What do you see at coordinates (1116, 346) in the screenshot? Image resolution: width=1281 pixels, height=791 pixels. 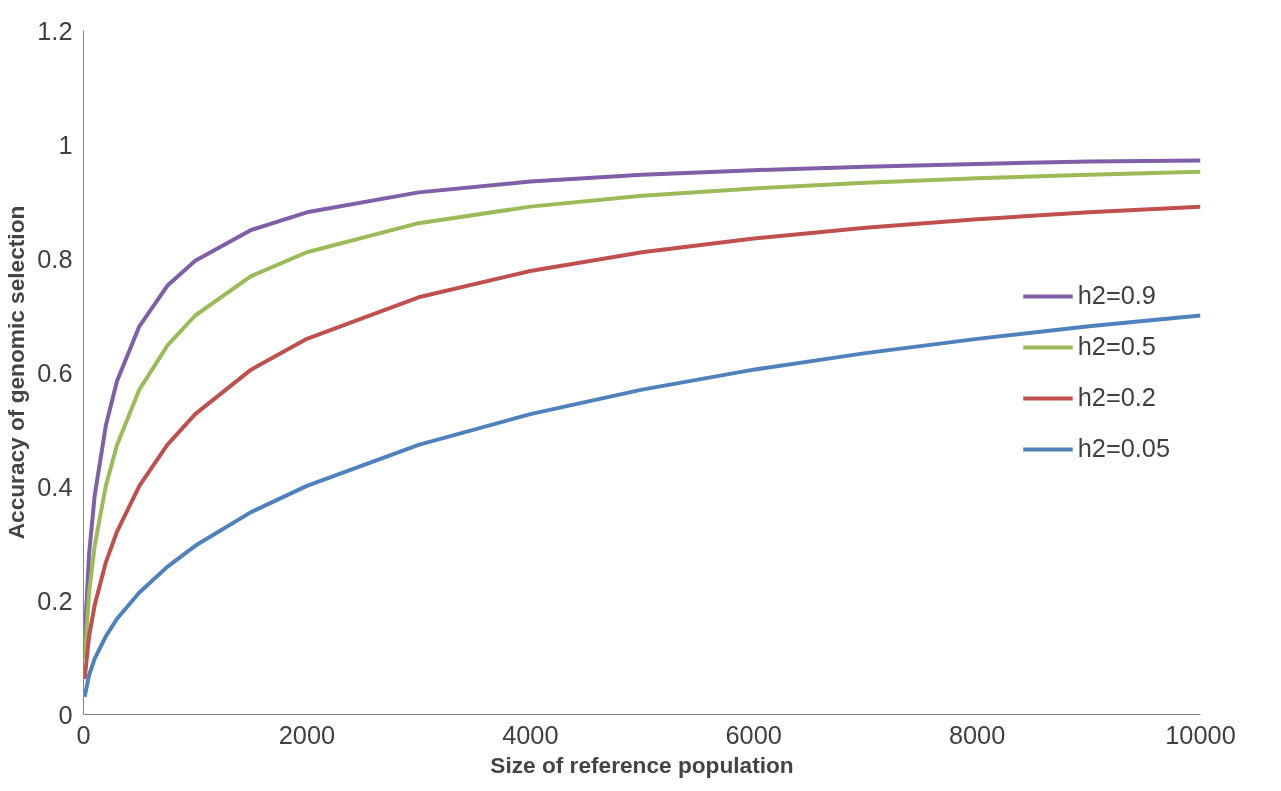 I see `legend-label: h2=0.5` at bounding box center [1116, 346].